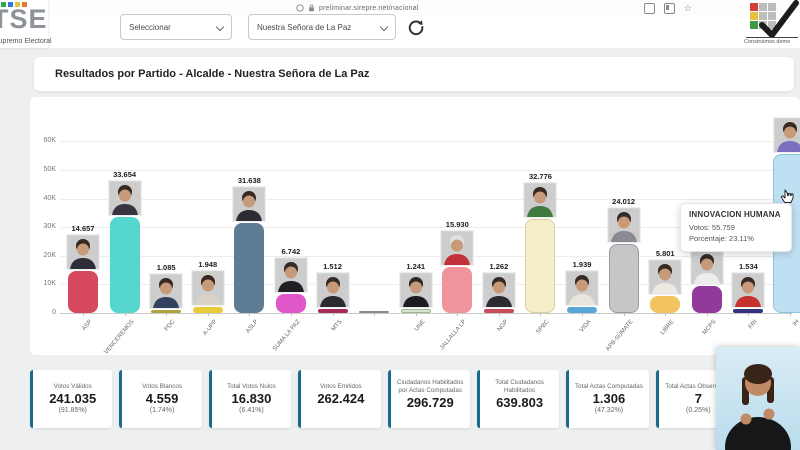 Image resolution: width=800 pixels, height=450 pixels. I want to click on x-axis-category-label: NGP, so click(503, 326).